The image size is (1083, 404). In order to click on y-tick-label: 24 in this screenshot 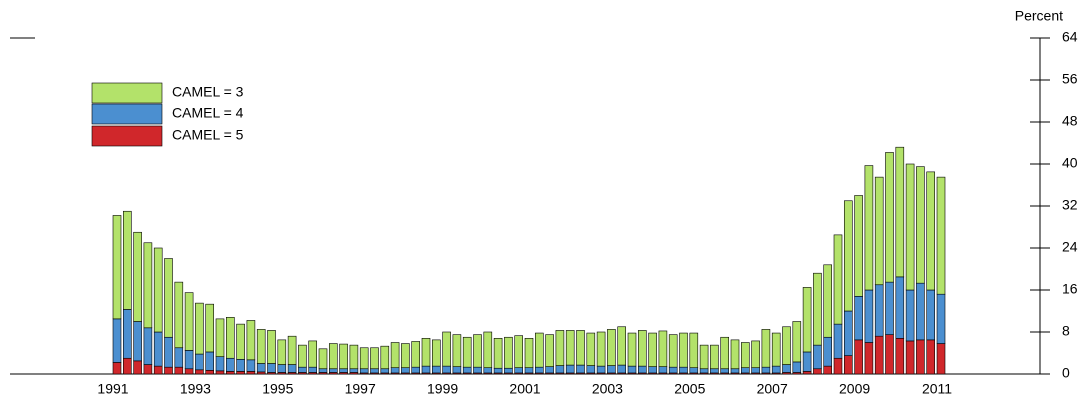, I will do `click(1070, 247)`.